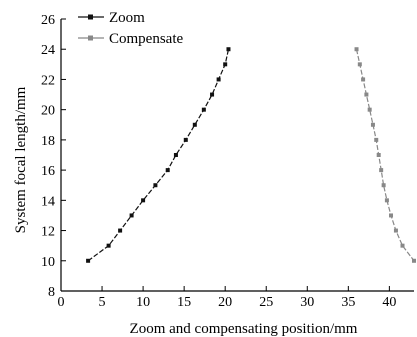  I want to click on y-tick-label: 18, so click(48, 141).